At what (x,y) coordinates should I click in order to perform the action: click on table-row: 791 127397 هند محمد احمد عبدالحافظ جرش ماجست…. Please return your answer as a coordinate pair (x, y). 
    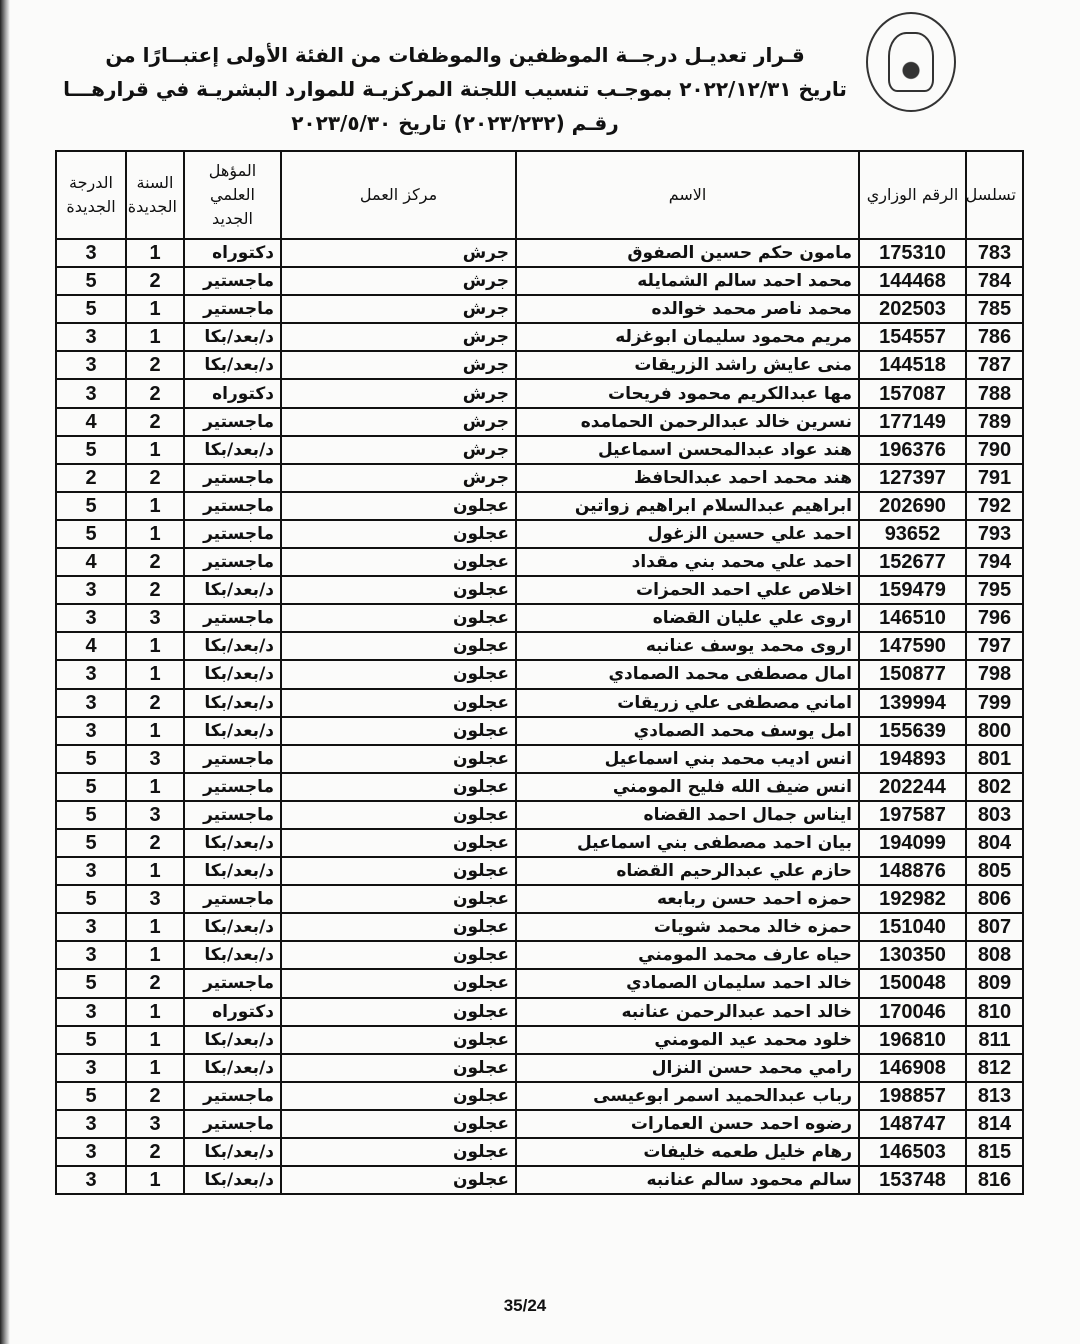
    Looking at the image, I should click on (539, 477).